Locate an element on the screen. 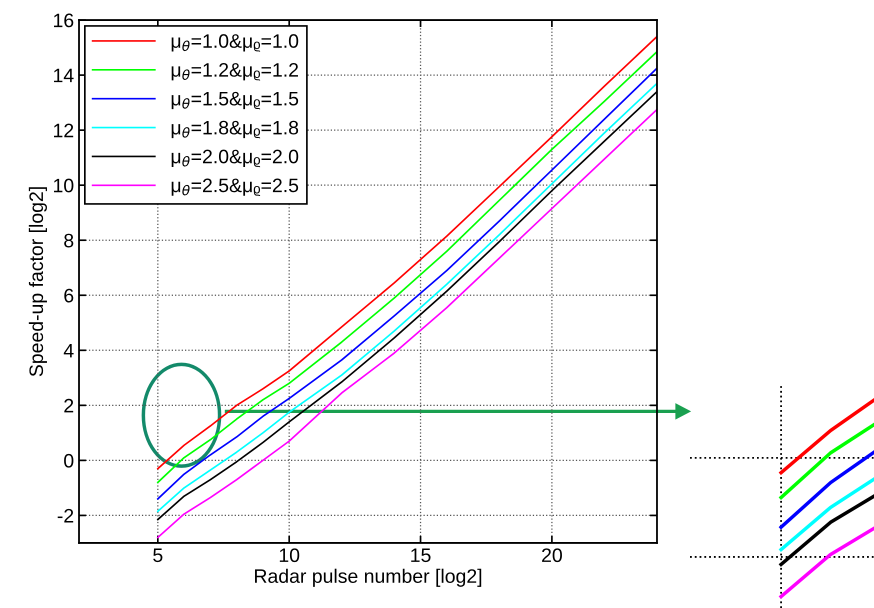  x-tick-label: 10 is located at coordinates (290, 555).